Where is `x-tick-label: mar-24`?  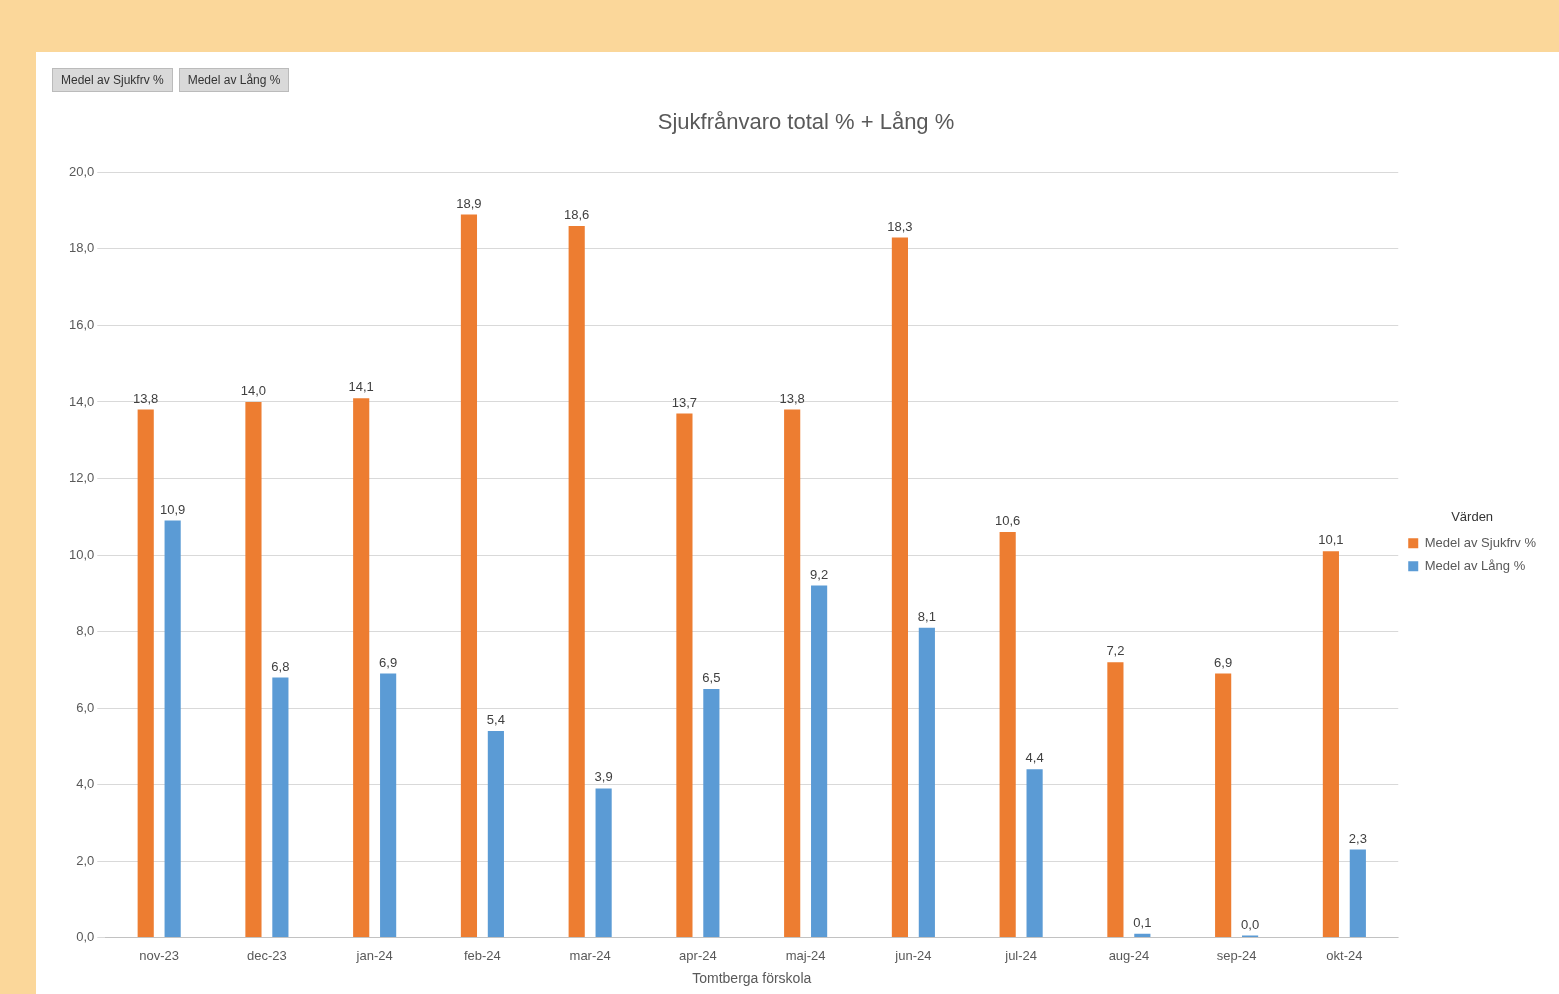
x-tick-label: mar-24 is located at coordinates (590, 955).